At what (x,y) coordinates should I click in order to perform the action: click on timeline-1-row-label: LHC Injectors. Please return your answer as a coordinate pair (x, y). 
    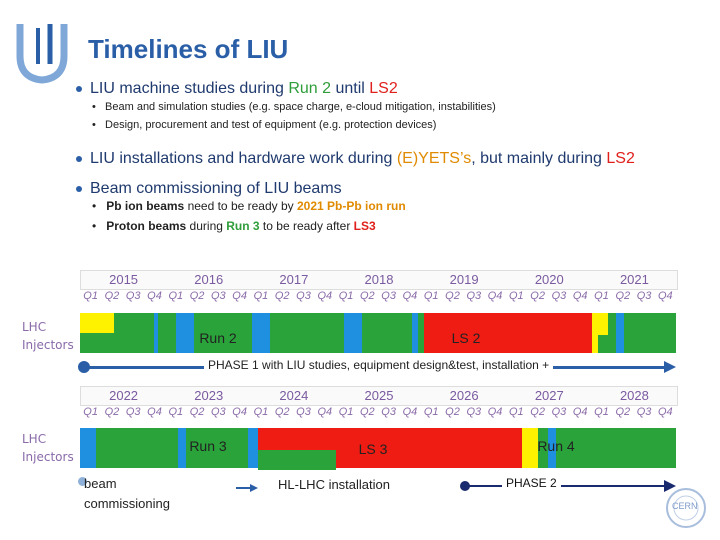
    Looking at the image, I should click on (48, 336).